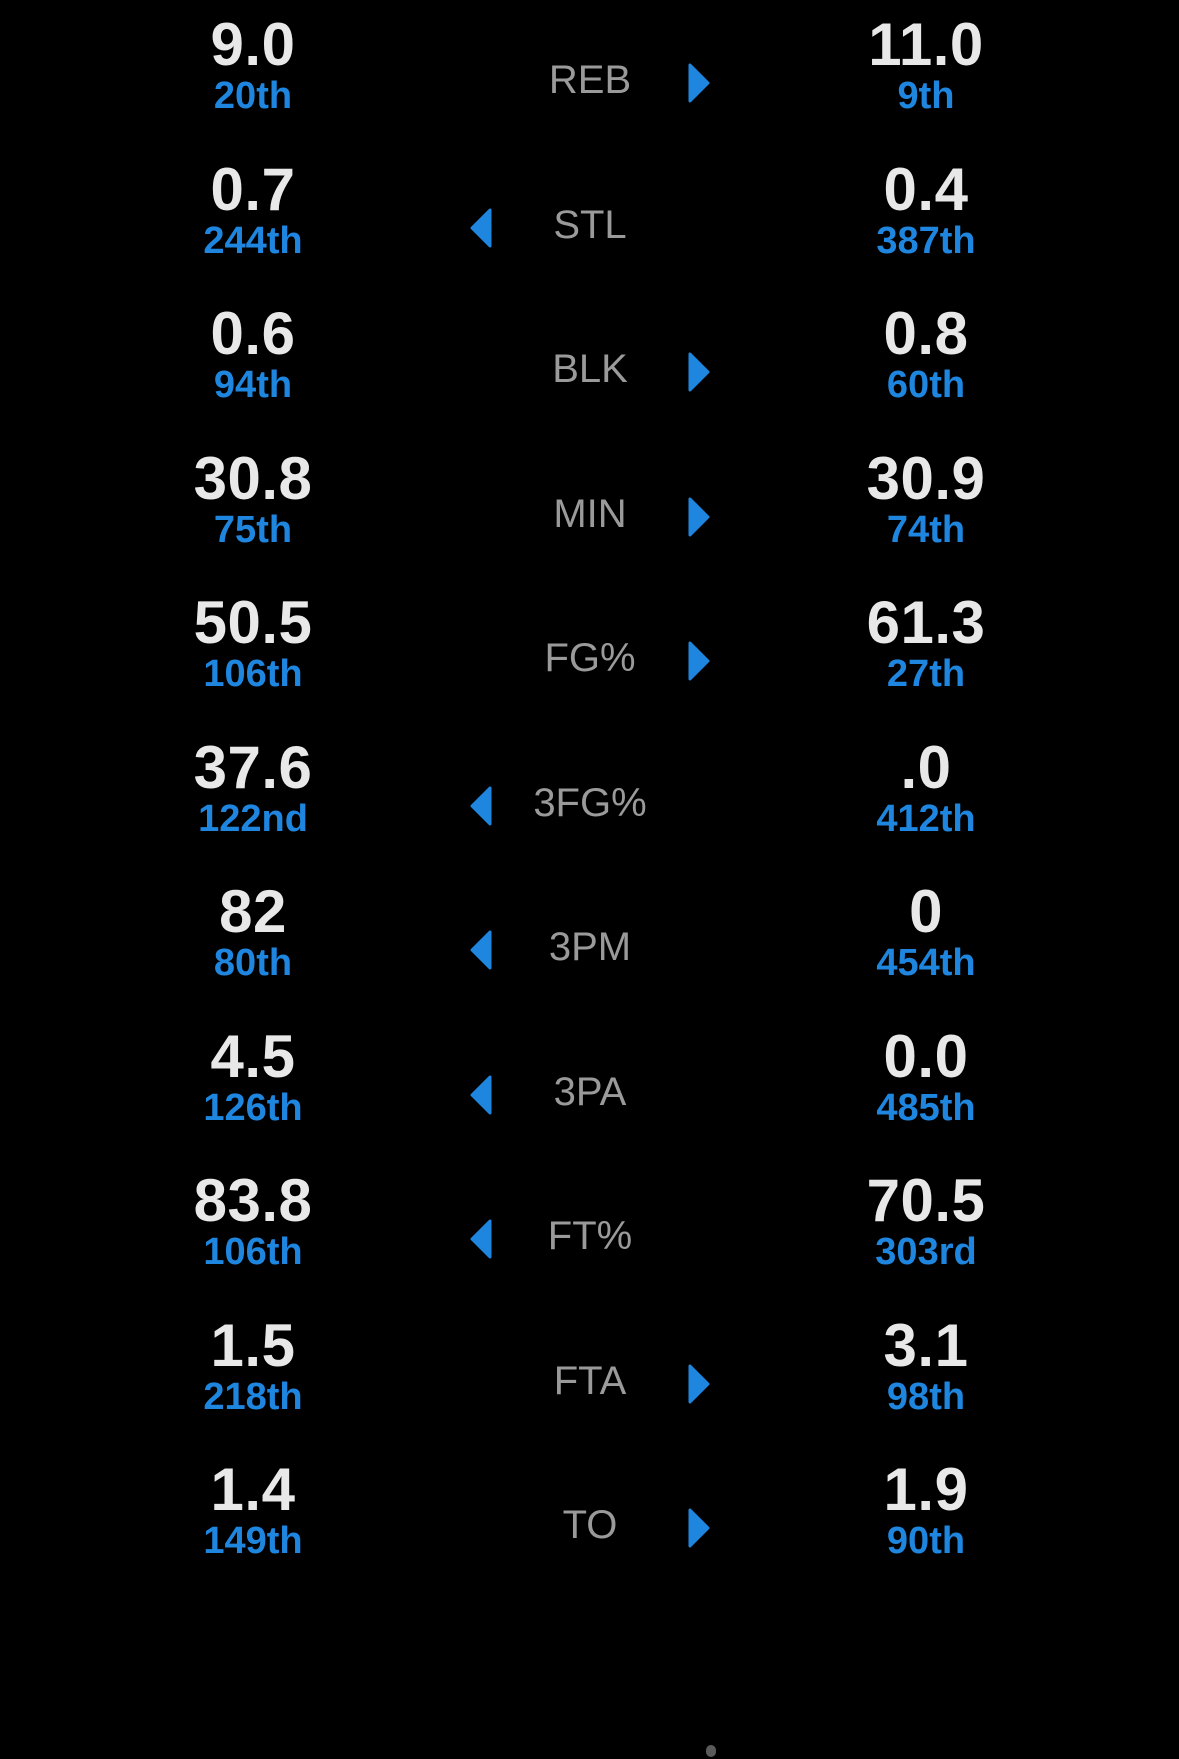 This screenshot has width=1179, height=1759. I want to click on stat-row-reb: 9.0 20th REB 11.0 9th, so click(589, 93).